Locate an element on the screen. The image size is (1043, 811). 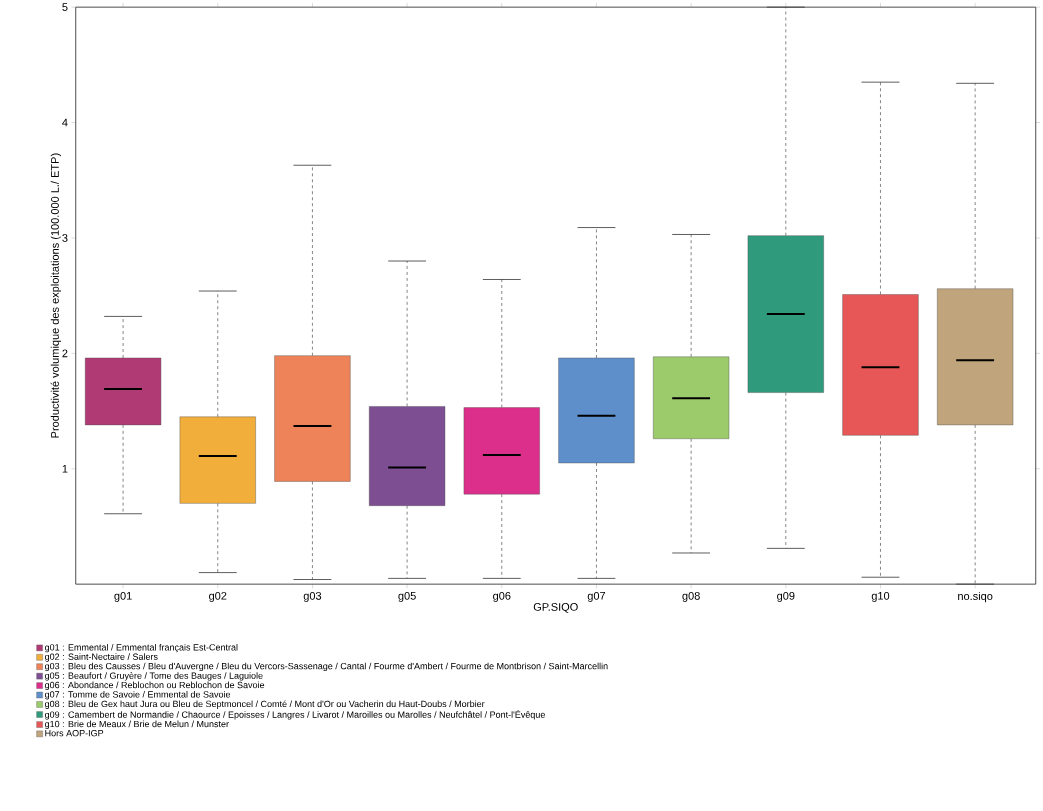
y-tick-label: 2 is located at coordinates (65, 353).